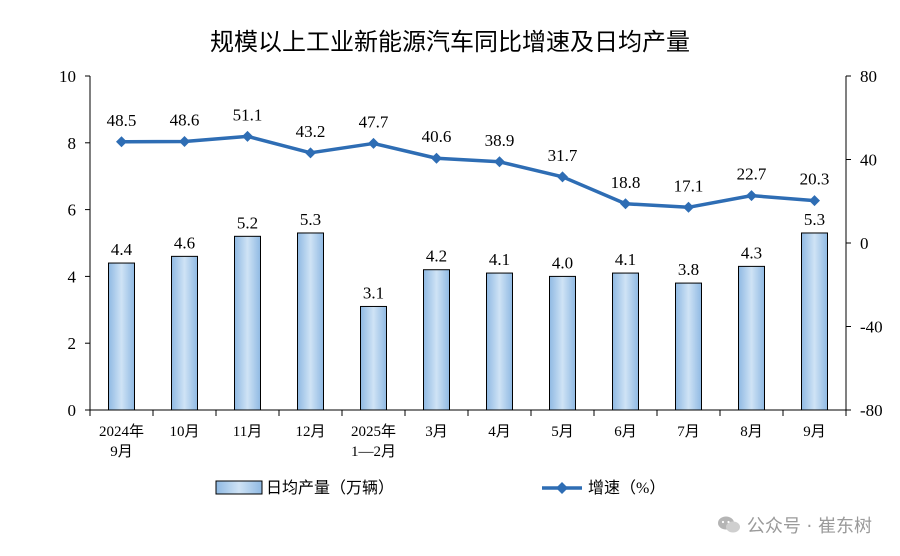 The image size is (900, 556). I want to click on line-data-label: 48.5, so click(122, 120).